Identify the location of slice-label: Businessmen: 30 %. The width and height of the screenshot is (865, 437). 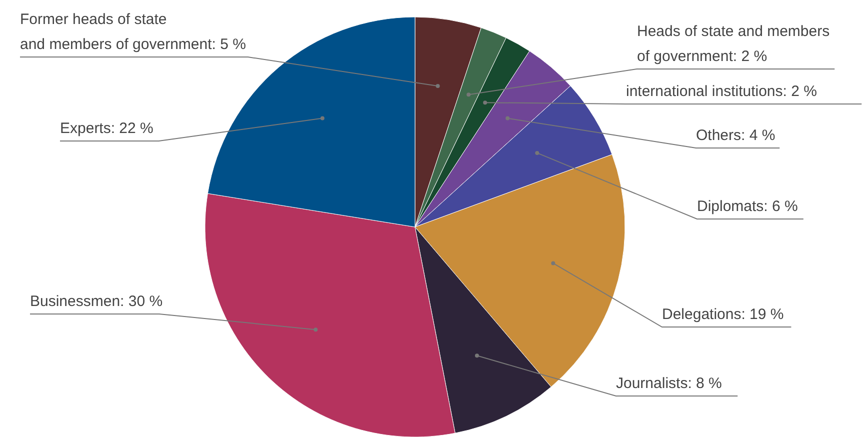
(96, 301).